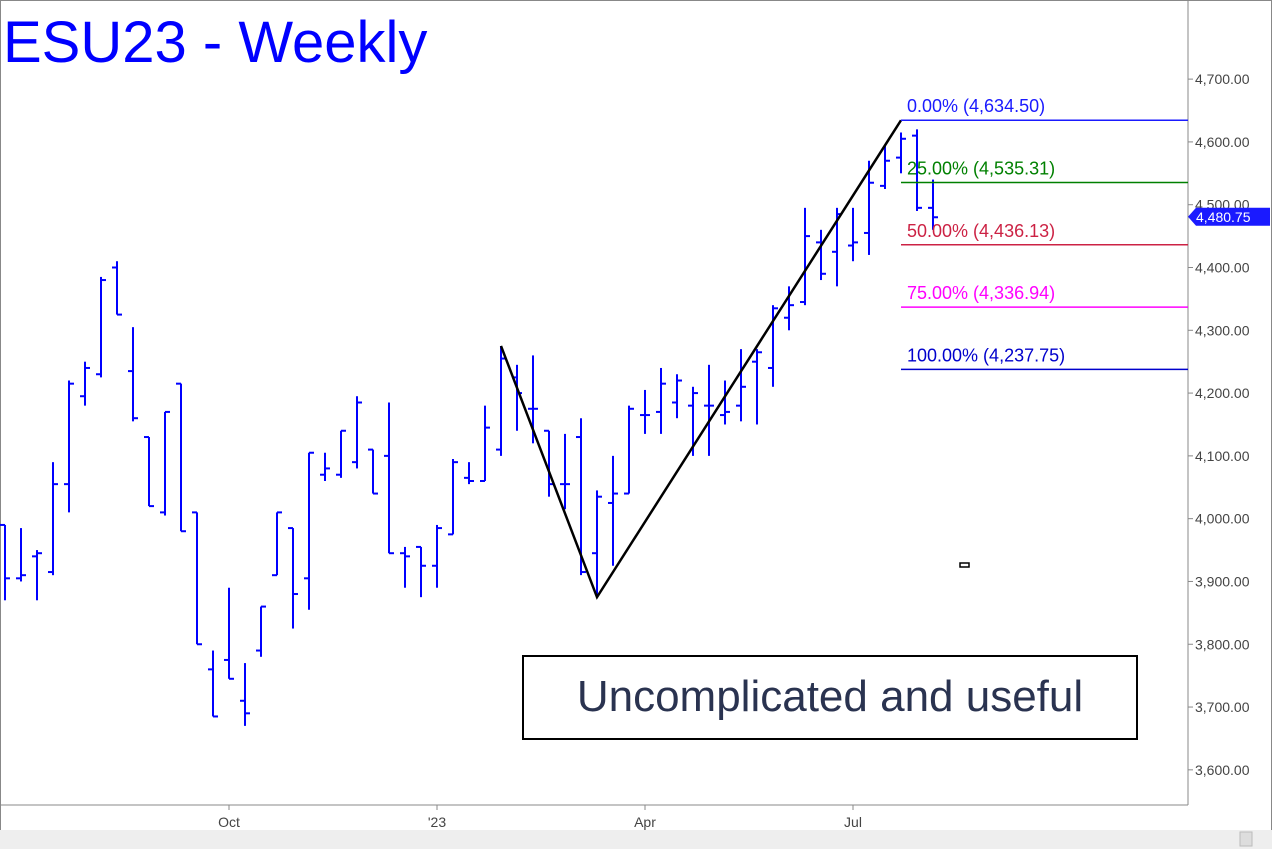 The width and height of the screenshot is (1272, 854). I want to click on y-tick-label: 4,600.00, so click(1222, 142).